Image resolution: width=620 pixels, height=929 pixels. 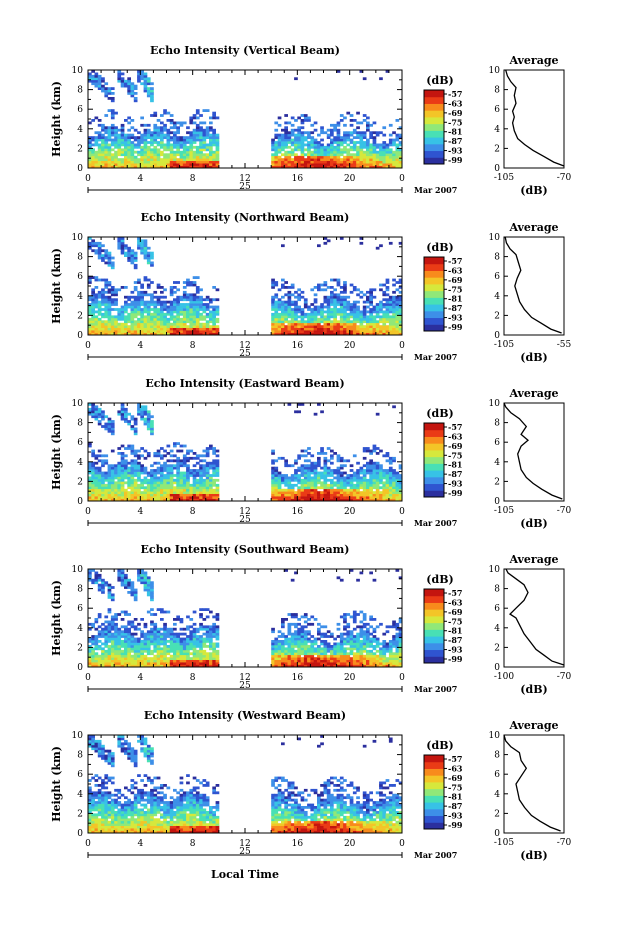 What do you see at coordinates (439, 80) in the screenshot?
I see `colorbar-unit: (dB)` at bounding box center [439, 80].